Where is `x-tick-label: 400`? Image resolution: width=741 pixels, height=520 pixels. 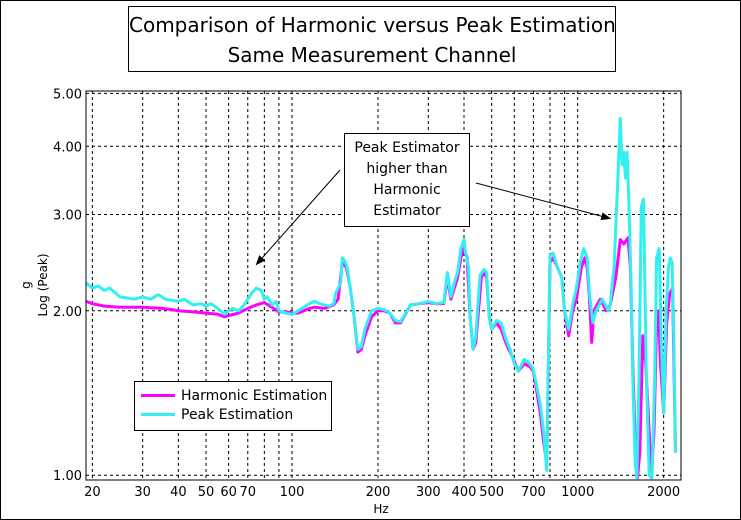
x-tick-label: 400 is located at coordinates (464, 492).